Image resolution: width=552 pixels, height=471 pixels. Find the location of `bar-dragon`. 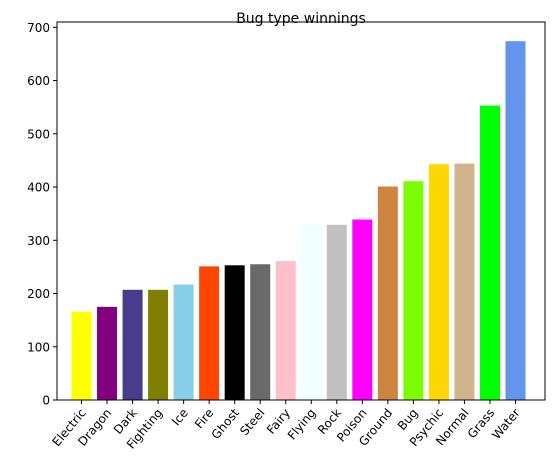

bar-dragon is located at coordinates (107, 353).